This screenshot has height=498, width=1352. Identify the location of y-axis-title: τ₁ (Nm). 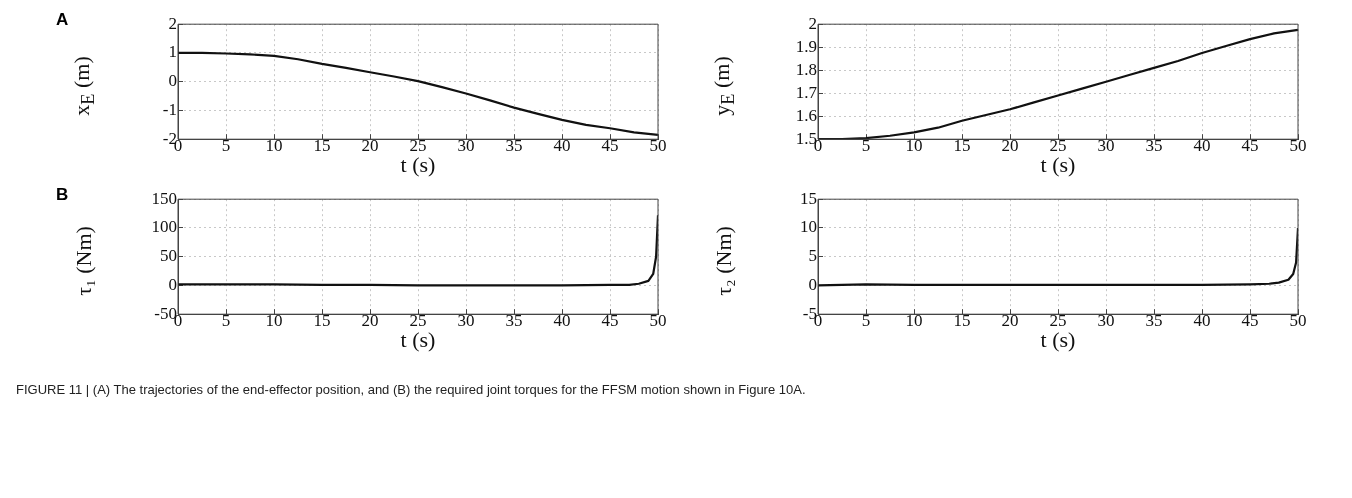
(84, 260).